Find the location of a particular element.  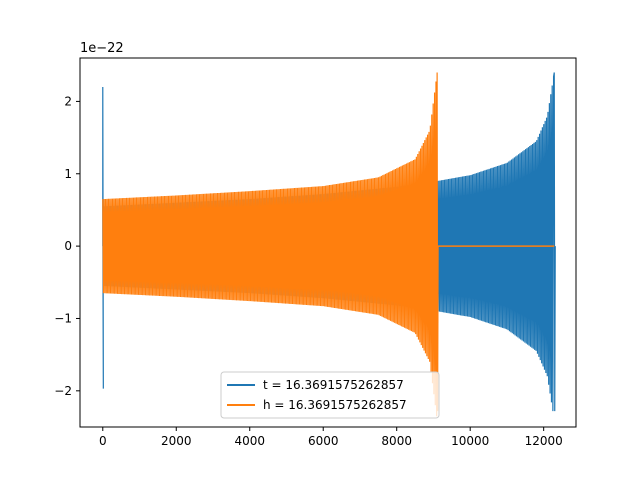

x-tick-label: 2000 is located at coordinates (176, 441).